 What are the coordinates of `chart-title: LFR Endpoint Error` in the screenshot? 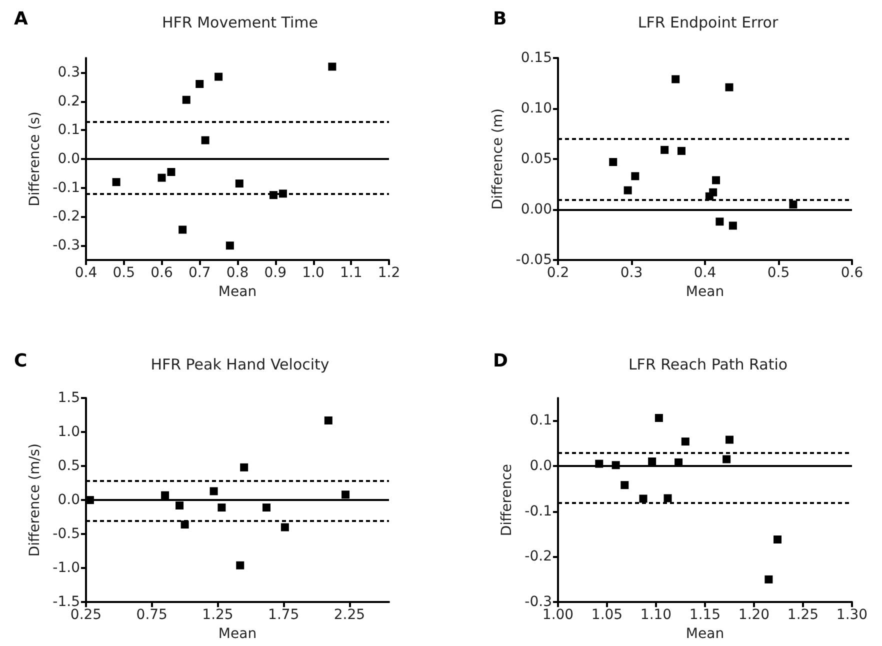 It's located at (708, 23).